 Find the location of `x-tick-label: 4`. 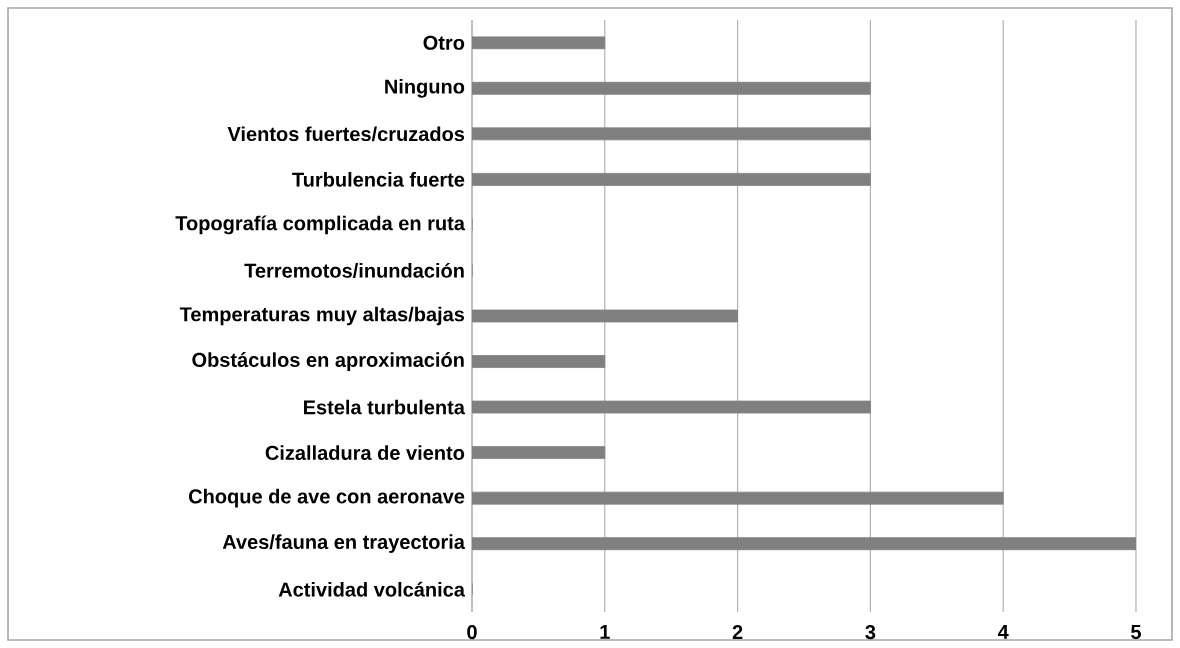

x-tick-label: 4 is located at coordinates (1003, 632).